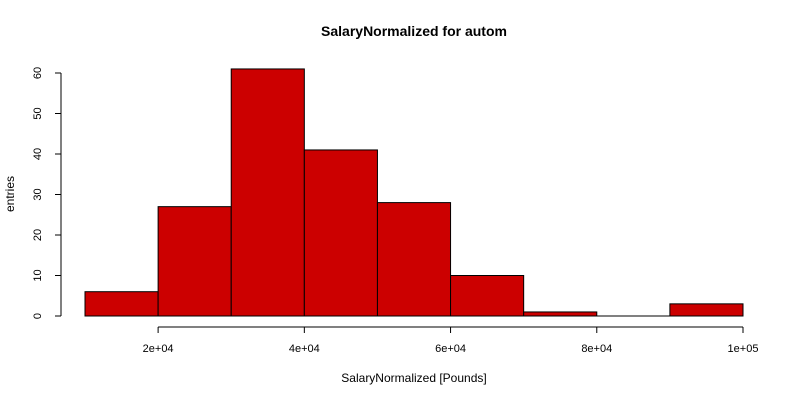 The height and width of the screenshot is (400, 800). What do you see at coordinates (38, 235) in the screenshot?
I see `y-tick-label-2: 20` at bounding box center [38, 235].